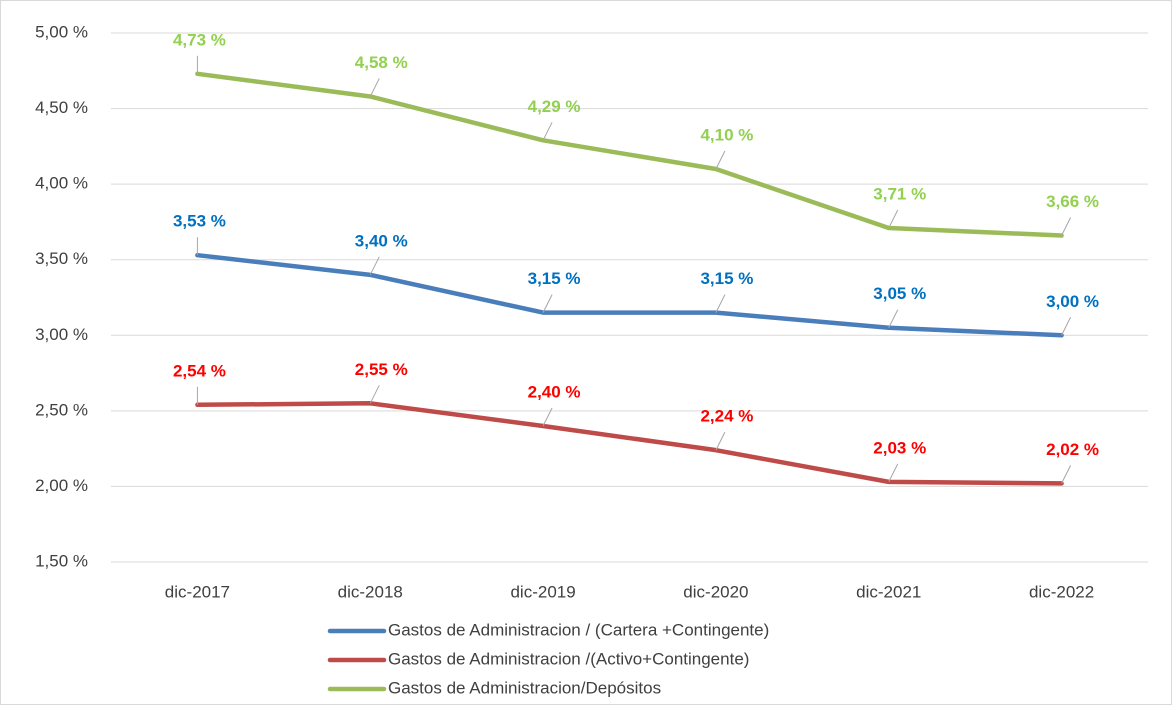  I want to click on data-label: 4,73 %, so click(199, 39).